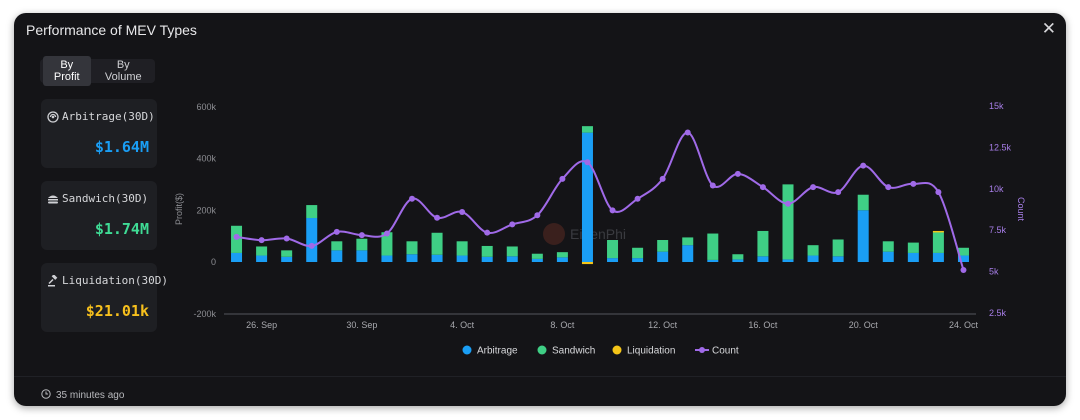 The image size is (1080, 420). What do you see at coordinates (994, 272) in the screenshot?
I see `y-right-tick-label: 5k` at bounding box center [994, 272].